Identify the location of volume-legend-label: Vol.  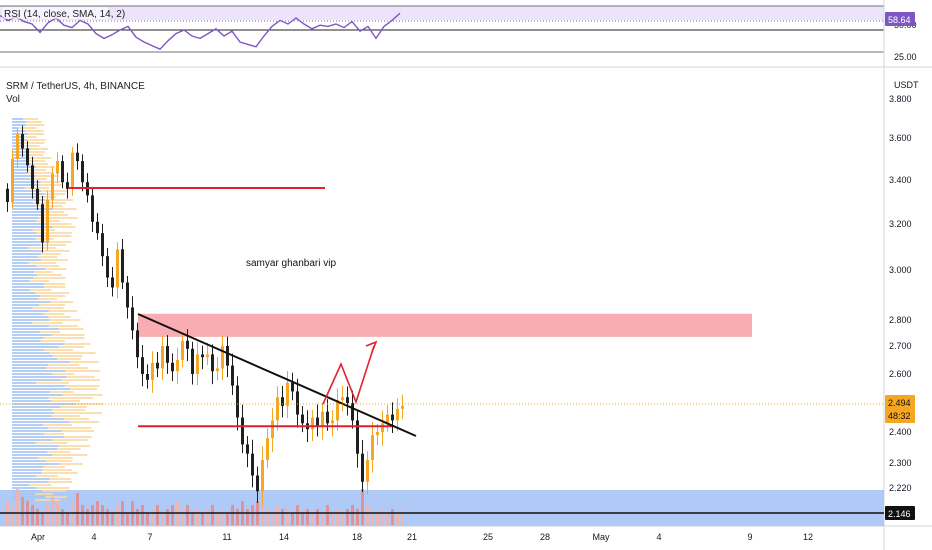
(13, 99).